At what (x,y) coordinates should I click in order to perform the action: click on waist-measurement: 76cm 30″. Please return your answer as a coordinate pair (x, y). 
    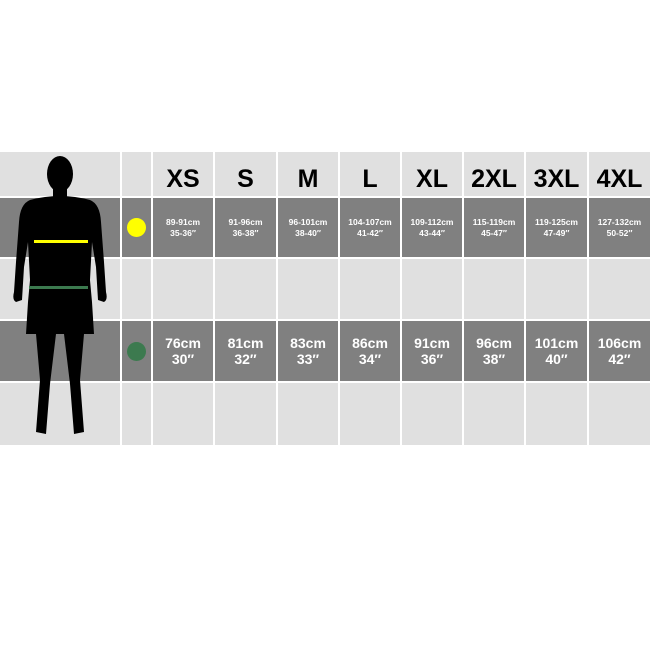
    Looking at the image, I should click on (183, 351).